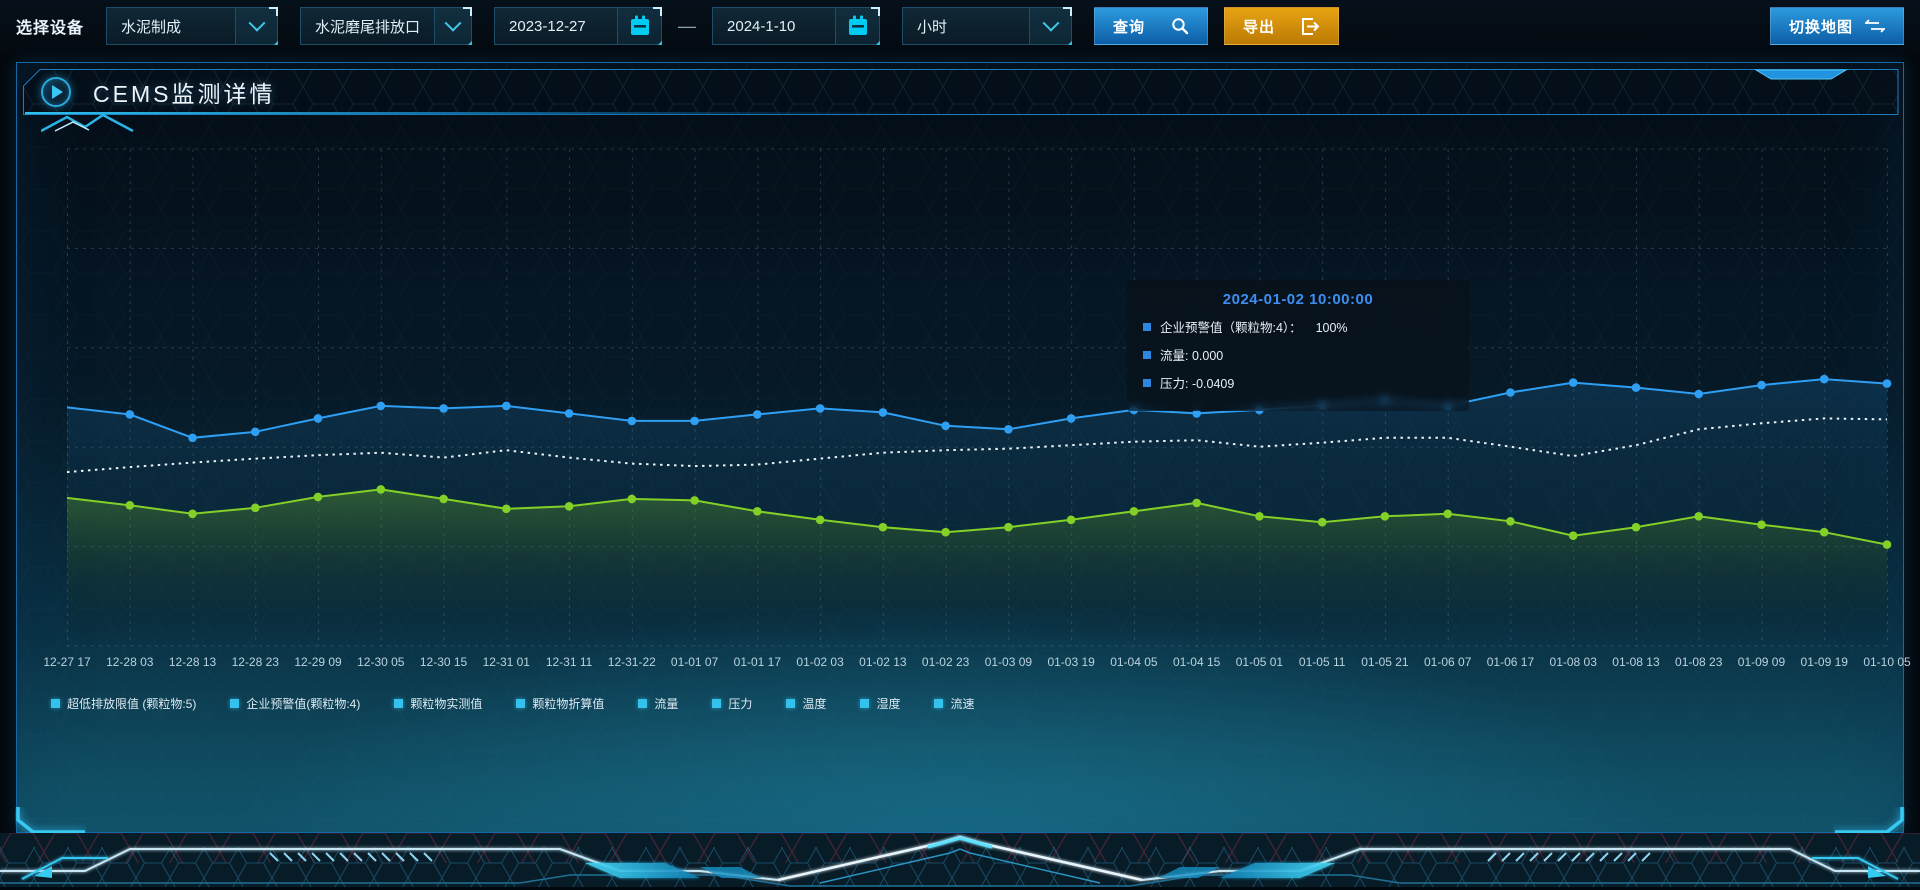 Image resolution: width=1920 pixels, height=890 pixels. What do you see at coordinates (569, 662) in the screenshot?
I see `x-axis-label: 12-31 11` at bounding box center [569, 662].